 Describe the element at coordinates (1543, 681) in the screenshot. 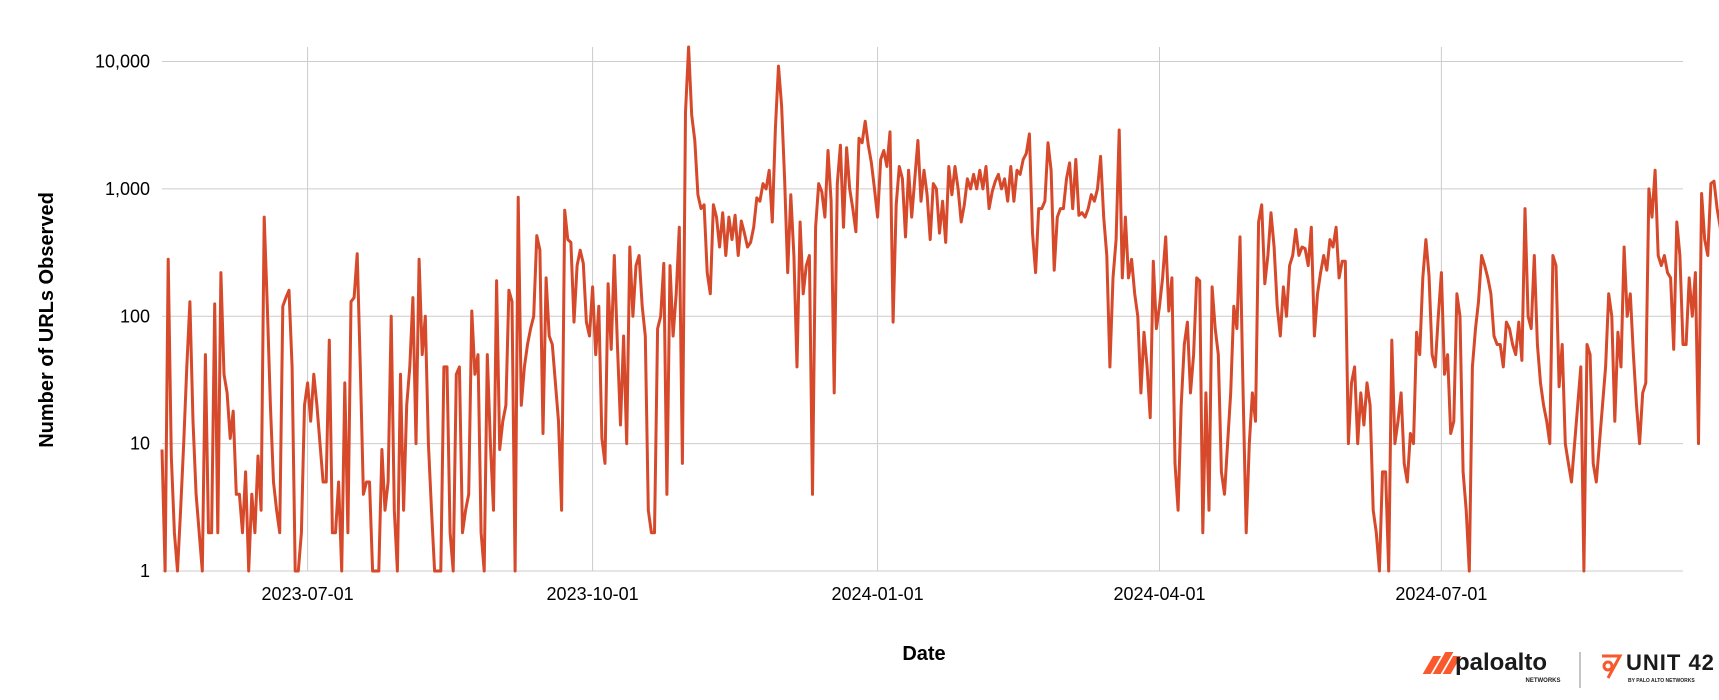

I see `paloalto-subtext: NETWORKS` at that location.